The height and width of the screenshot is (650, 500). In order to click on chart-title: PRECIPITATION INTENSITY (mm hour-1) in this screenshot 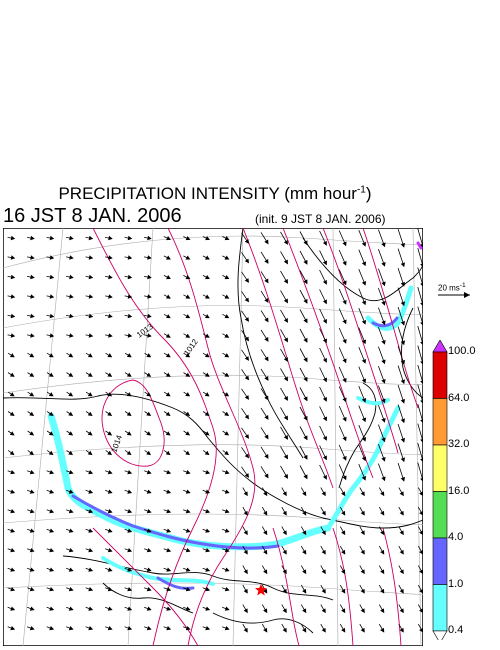, I will do `click(215, 193)`.